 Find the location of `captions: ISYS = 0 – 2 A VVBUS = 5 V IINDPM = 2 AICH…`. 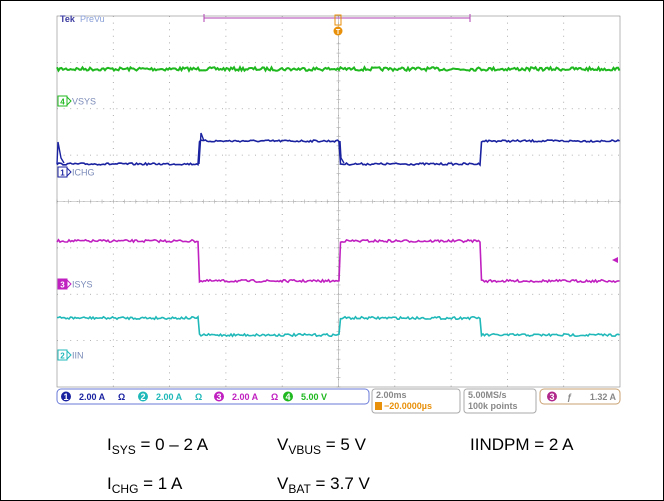

captions: ISYS = 0 – 2 A VVBUS = 5 V IINDPM = 2 AICH… is located at coordinates (340, 465).